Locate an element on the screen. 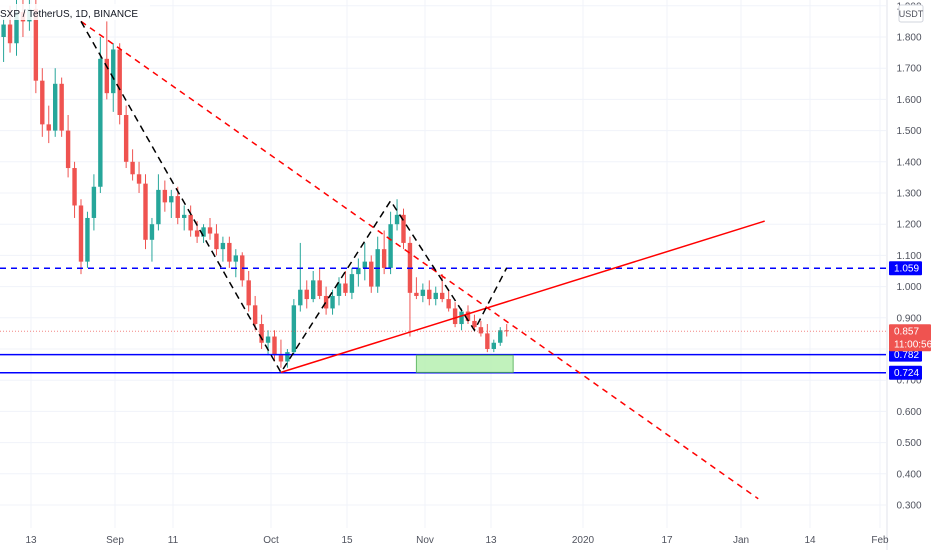  y-tick-label: 1.000 is located at coordinates (908, 287).